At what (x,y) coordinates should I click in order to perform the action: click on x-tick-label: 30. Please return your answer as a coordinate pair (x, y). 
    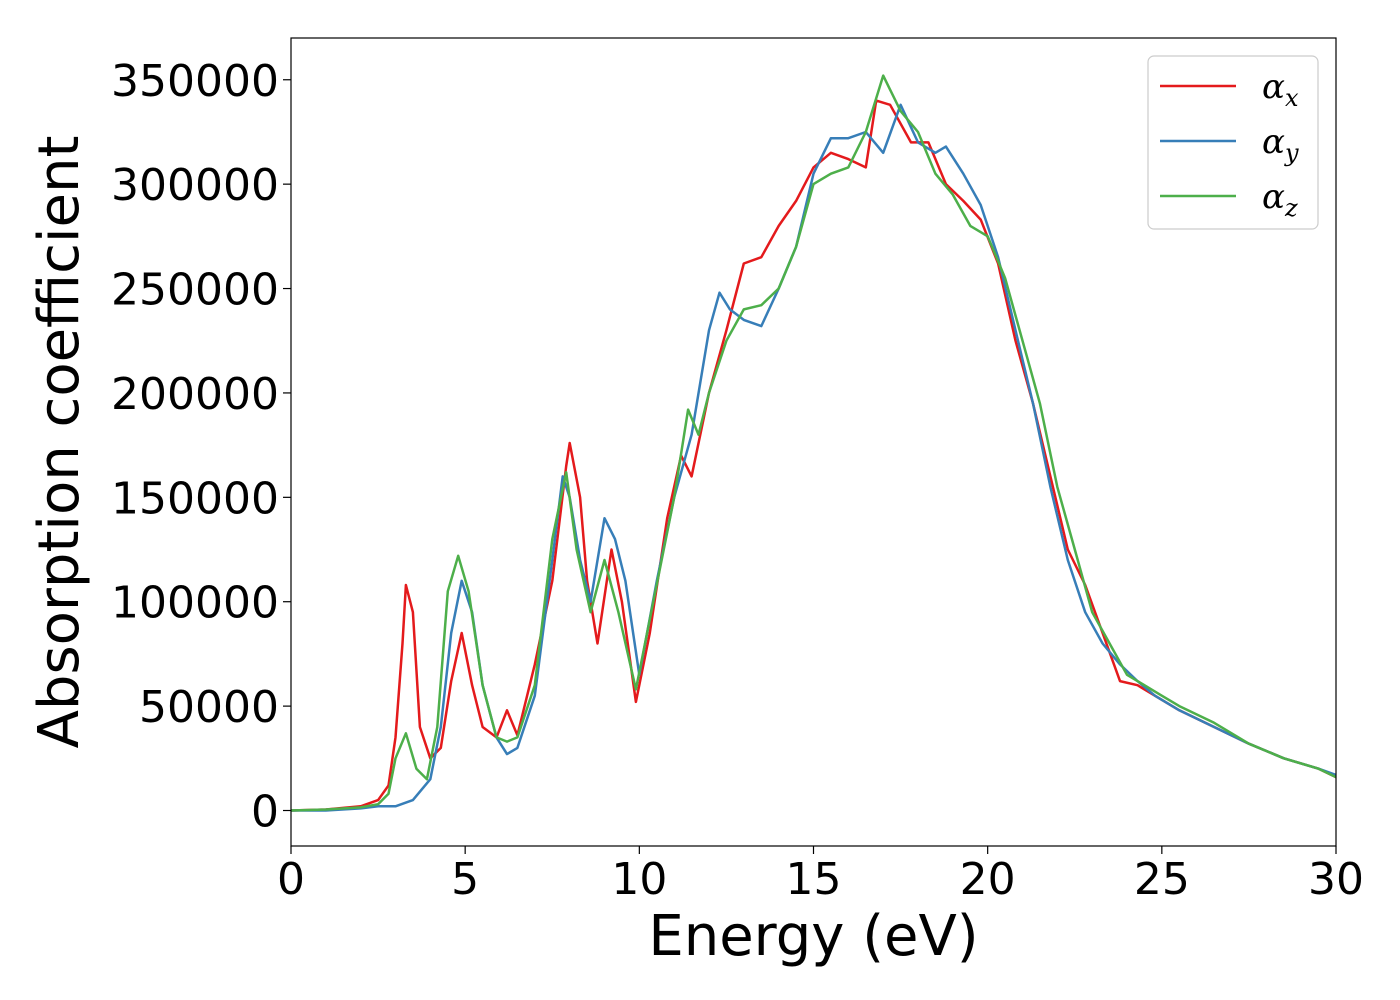
    Looking at the image, I should click on (1336, 879).